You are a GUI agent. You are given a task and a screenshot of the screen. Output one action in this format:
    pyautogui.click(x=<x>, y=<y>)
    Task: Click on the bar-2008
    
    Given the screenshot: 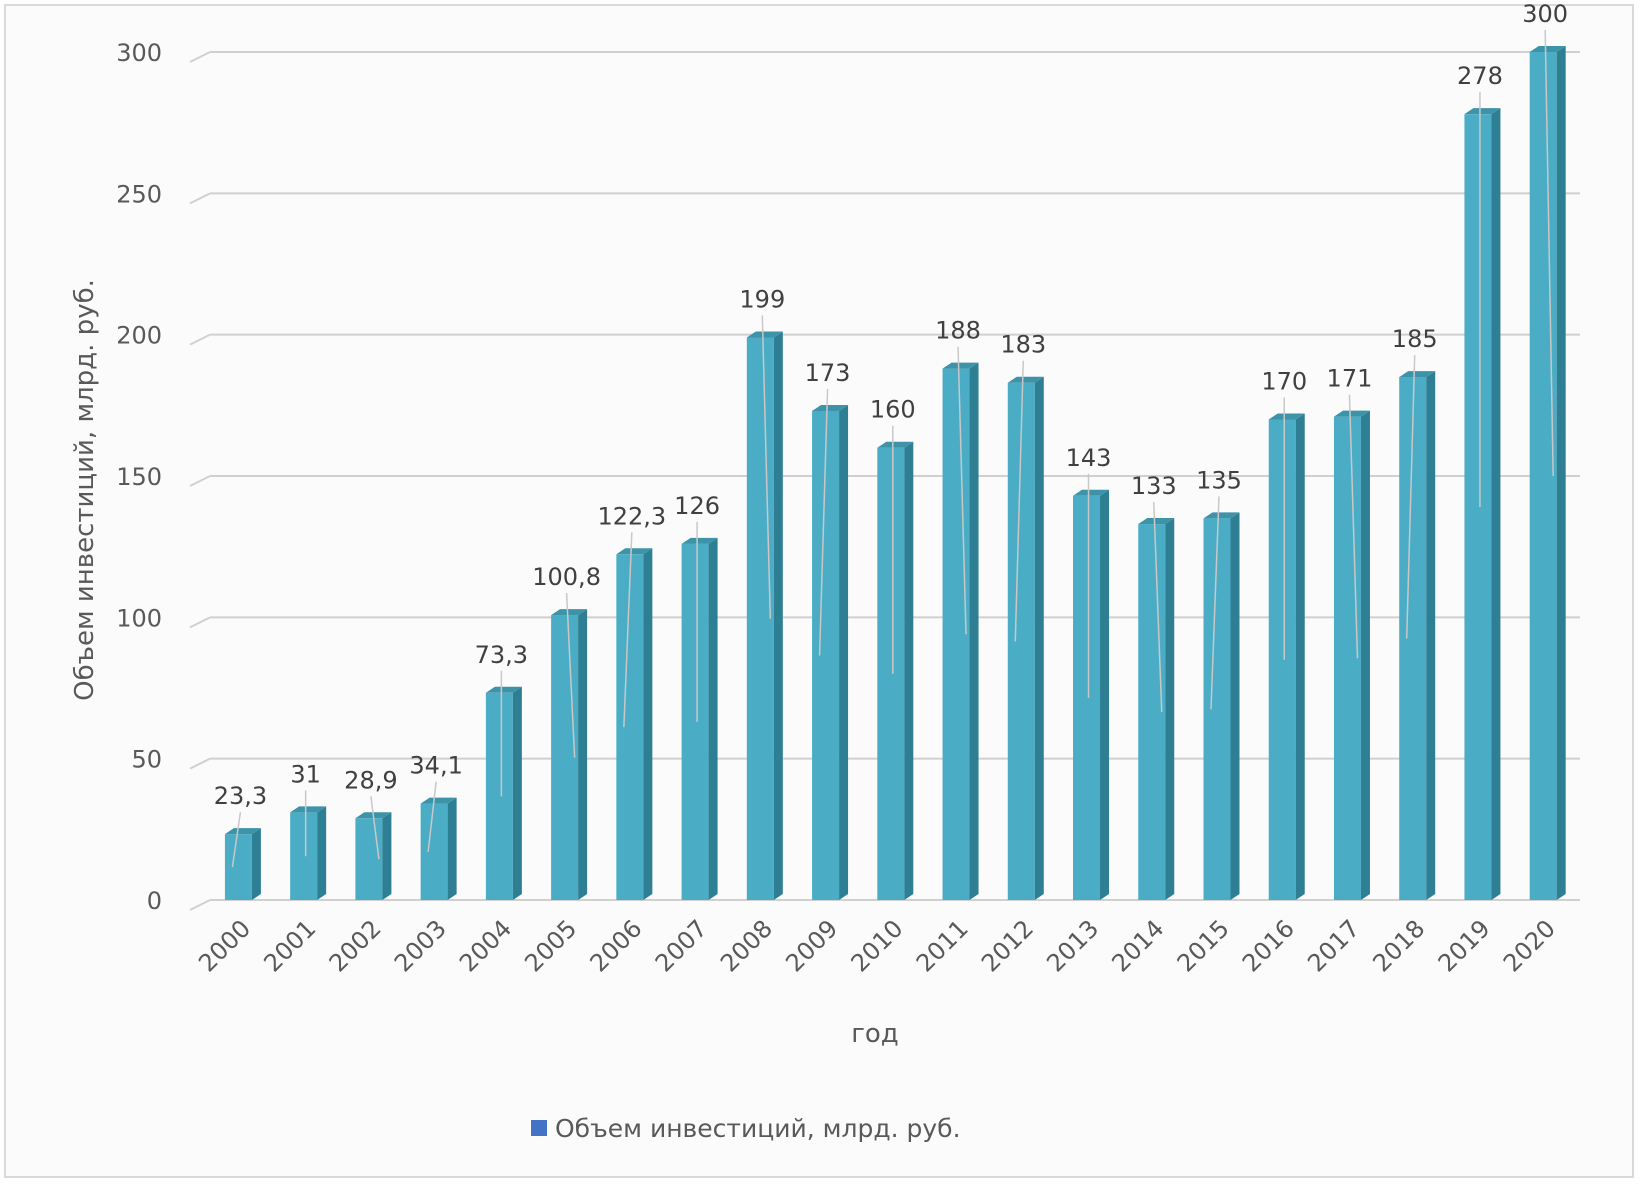 What is the action you would take?
    pyautogui.click(x=764, y=615)
    